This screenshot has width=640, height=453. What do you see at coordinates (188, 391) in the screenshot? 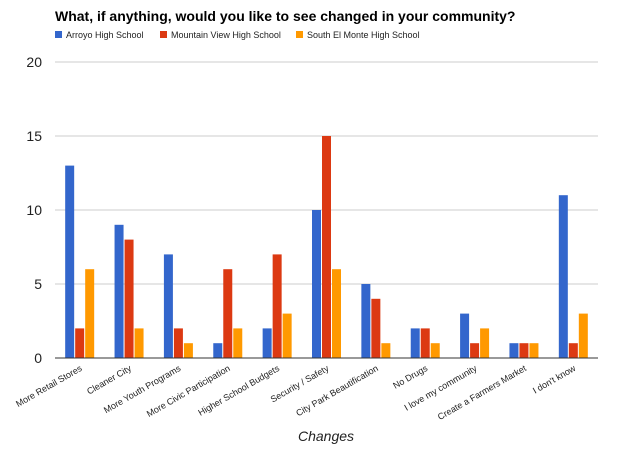
I see `x-tick-label-3: More Civic Participation` at bounding box center [188, 391].